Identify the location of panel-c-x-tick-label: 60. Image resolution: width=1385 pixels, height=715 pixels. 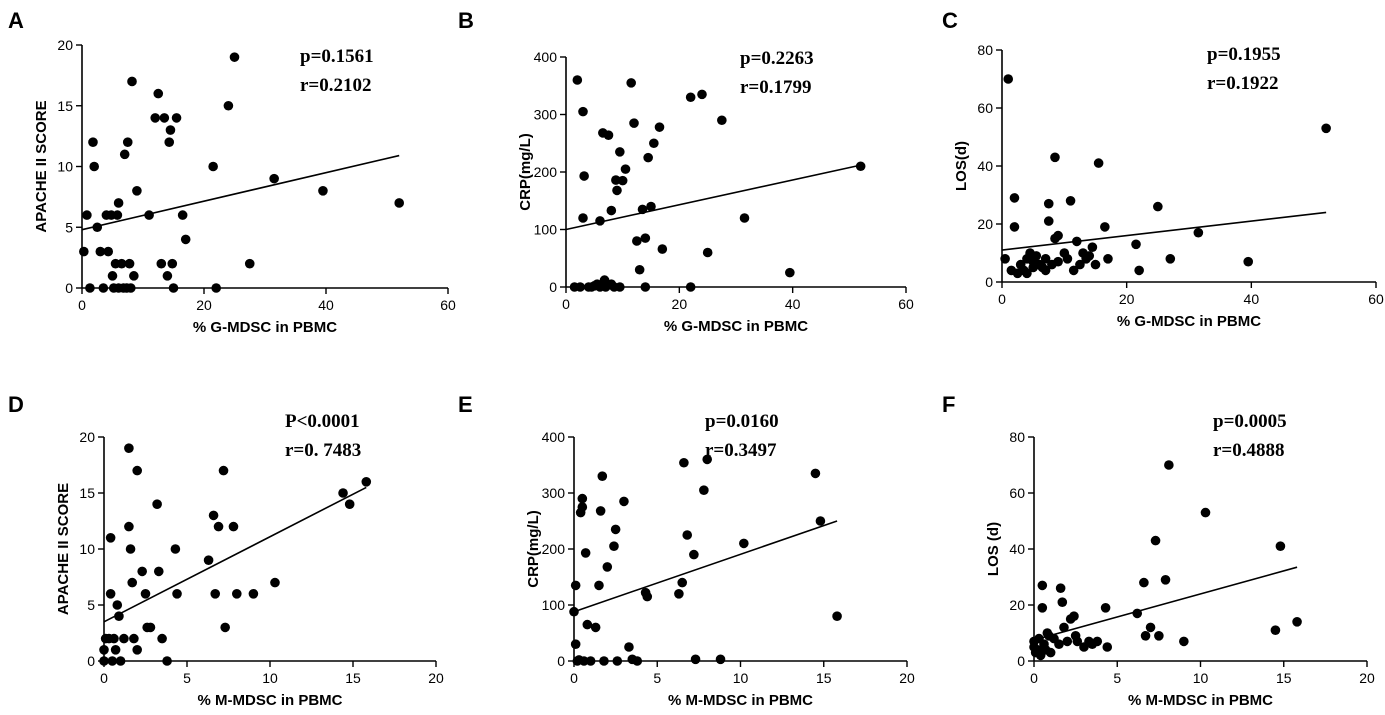
(1376, 299).